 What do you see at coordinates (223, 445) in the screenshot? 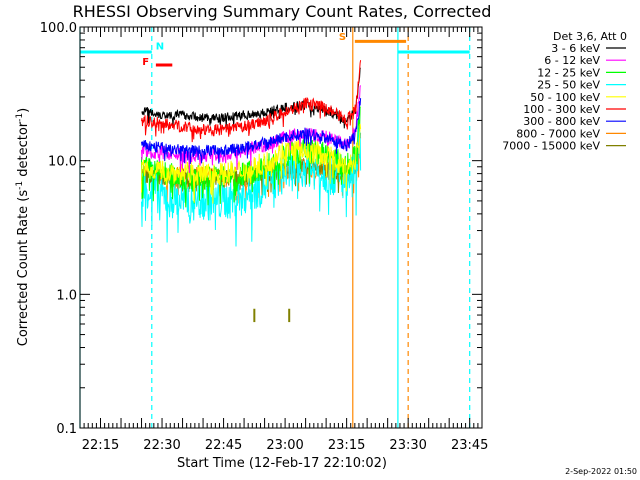
I see `x-tick-label: 22:45` at bounding box center [223, 445].